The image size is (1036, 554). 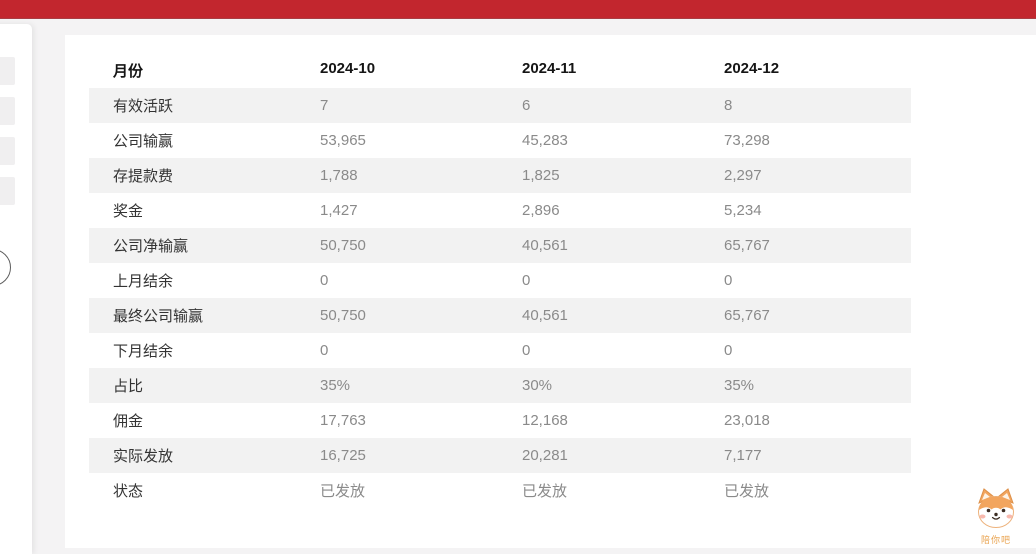 What do you see at coordinates (743, 175) in the screenshot?
I see `row-value-cell: 2,297` at bounding box center [743, 175].